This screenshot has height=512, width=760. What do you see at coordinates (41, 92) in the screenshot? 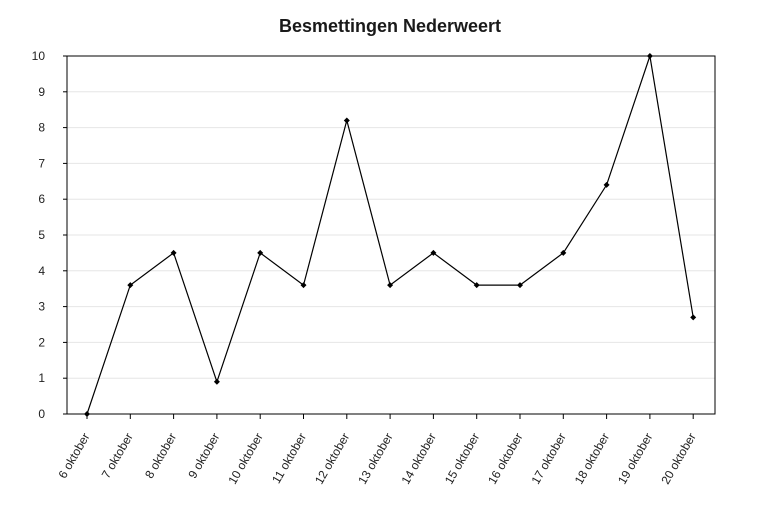
I see `y-tick-label: 9` at bounding box center [41, 92].